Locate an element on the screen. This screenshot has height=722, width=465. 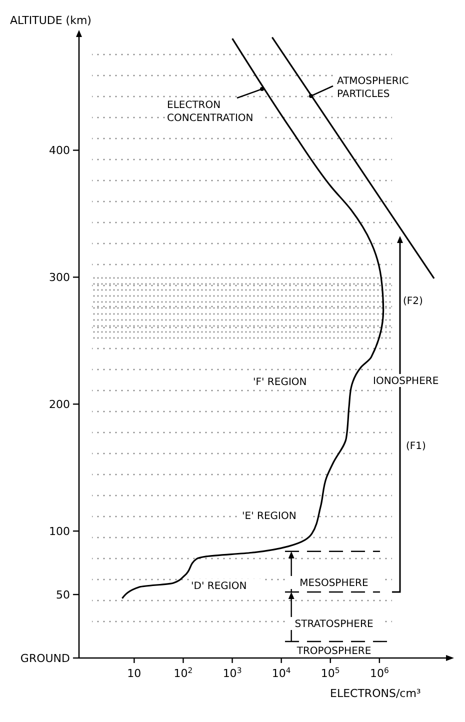
x-tick-label: 10$^{3}$ is located at coordinates (232, 673).